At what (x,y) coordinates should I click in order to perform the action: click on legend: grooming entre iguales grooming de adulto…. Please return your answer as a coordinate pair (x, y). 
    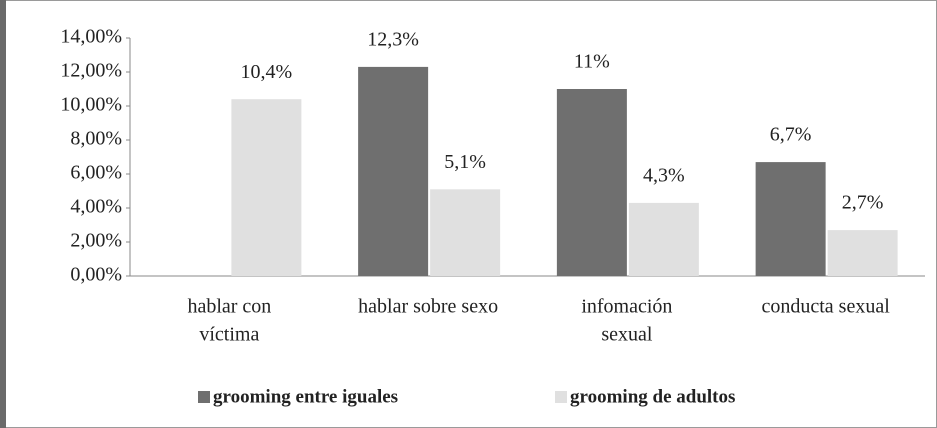
    Looking at the image, I should click on (466, 396).